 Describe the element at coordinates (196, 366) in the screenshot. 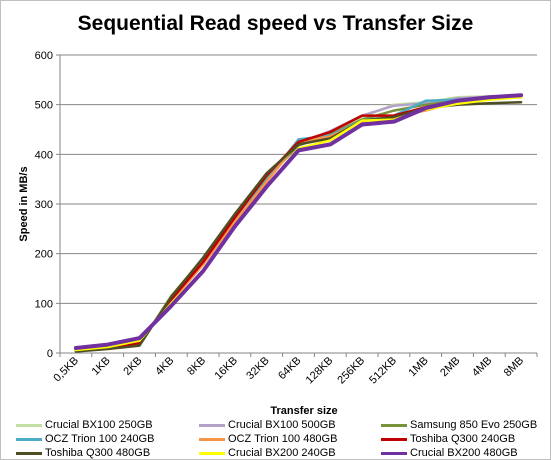

I see `x-tick-label: 8KB` at that location.